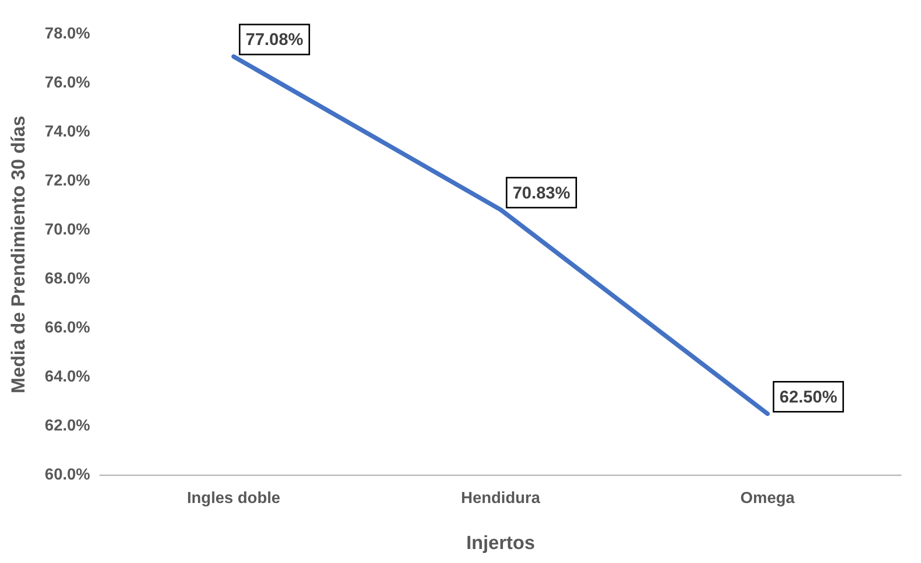 The image size is (921, 563). Describe the element at coordinates (67, 425) in the screenshot. I see `y-tick-label: 62.0%` at that location.